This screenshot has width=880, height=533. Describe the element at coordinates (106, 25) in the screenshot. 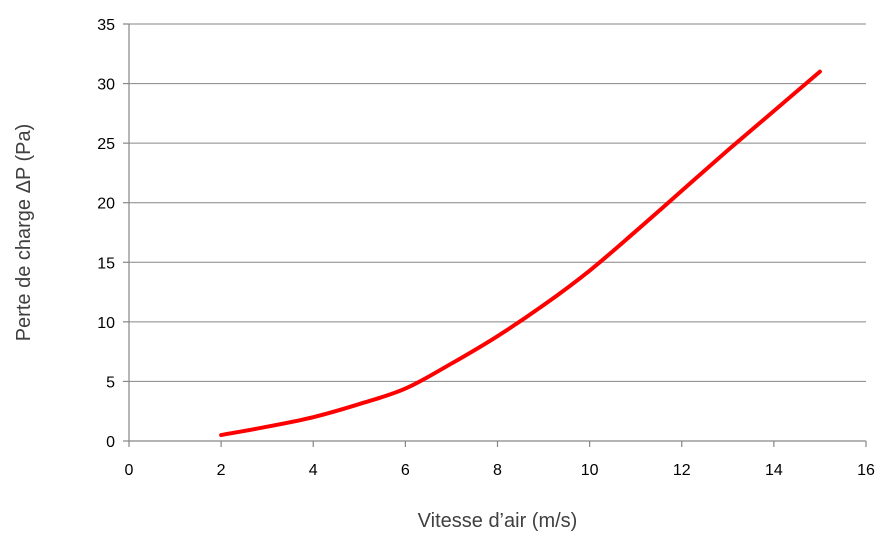

I see `y-tick-label: 35` at that location.